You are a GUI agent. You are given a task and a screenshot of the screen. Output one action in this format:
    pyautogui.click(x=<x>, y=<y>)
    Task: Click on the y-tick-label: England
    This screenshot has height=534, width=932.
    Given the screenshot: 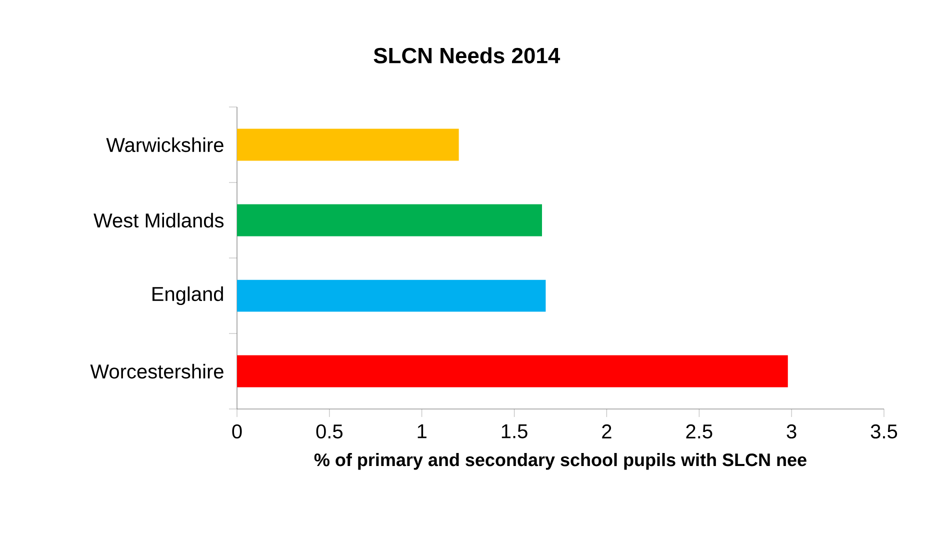 What is the action you would take?
    pyautogui.click(x=187, y=296)
    